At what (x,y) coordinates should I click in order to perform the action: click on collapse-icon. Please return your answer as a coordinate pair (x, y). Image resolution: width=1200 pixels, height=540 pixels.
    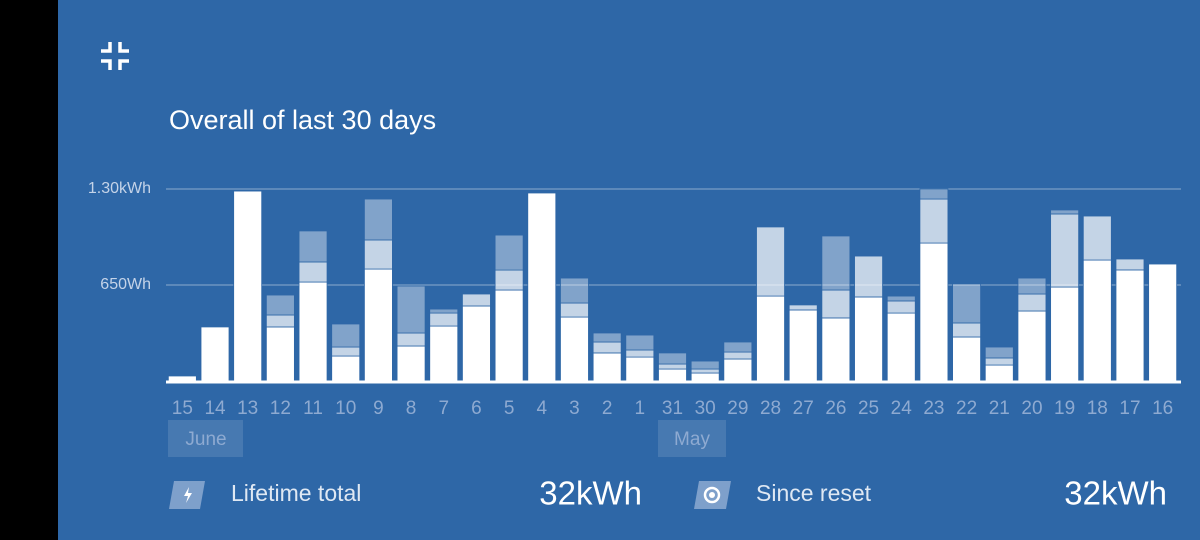
    Looking at the image, I should click on (115, 56).